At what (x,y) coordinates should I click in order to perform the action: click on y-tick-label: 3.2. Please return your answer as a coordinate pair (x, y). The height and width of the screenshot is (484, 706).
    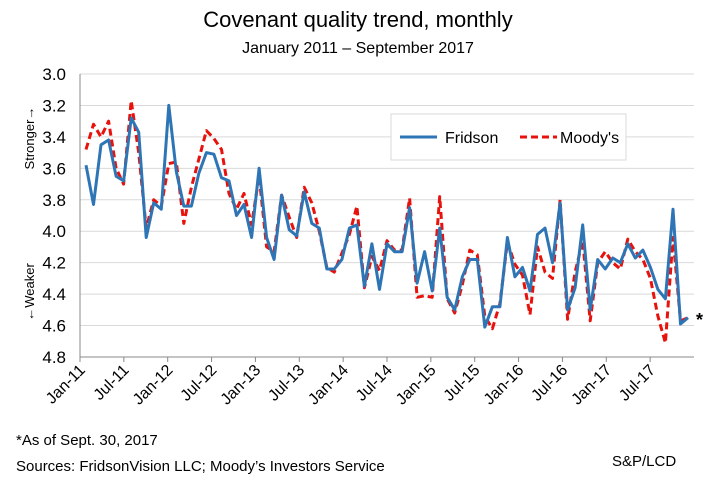
    Looking at the image, I should click on (54, 105).